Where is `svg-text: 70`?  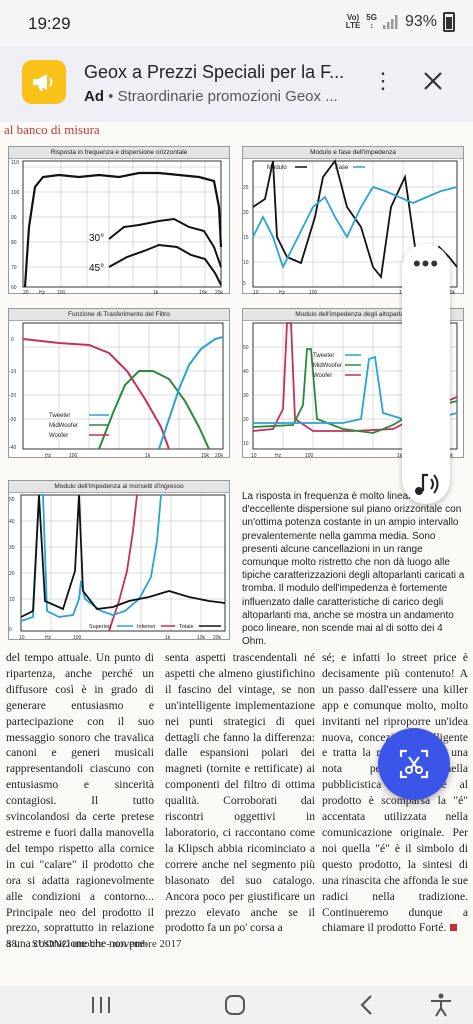 svg-text: 70 is located at coordinates (14, 268).